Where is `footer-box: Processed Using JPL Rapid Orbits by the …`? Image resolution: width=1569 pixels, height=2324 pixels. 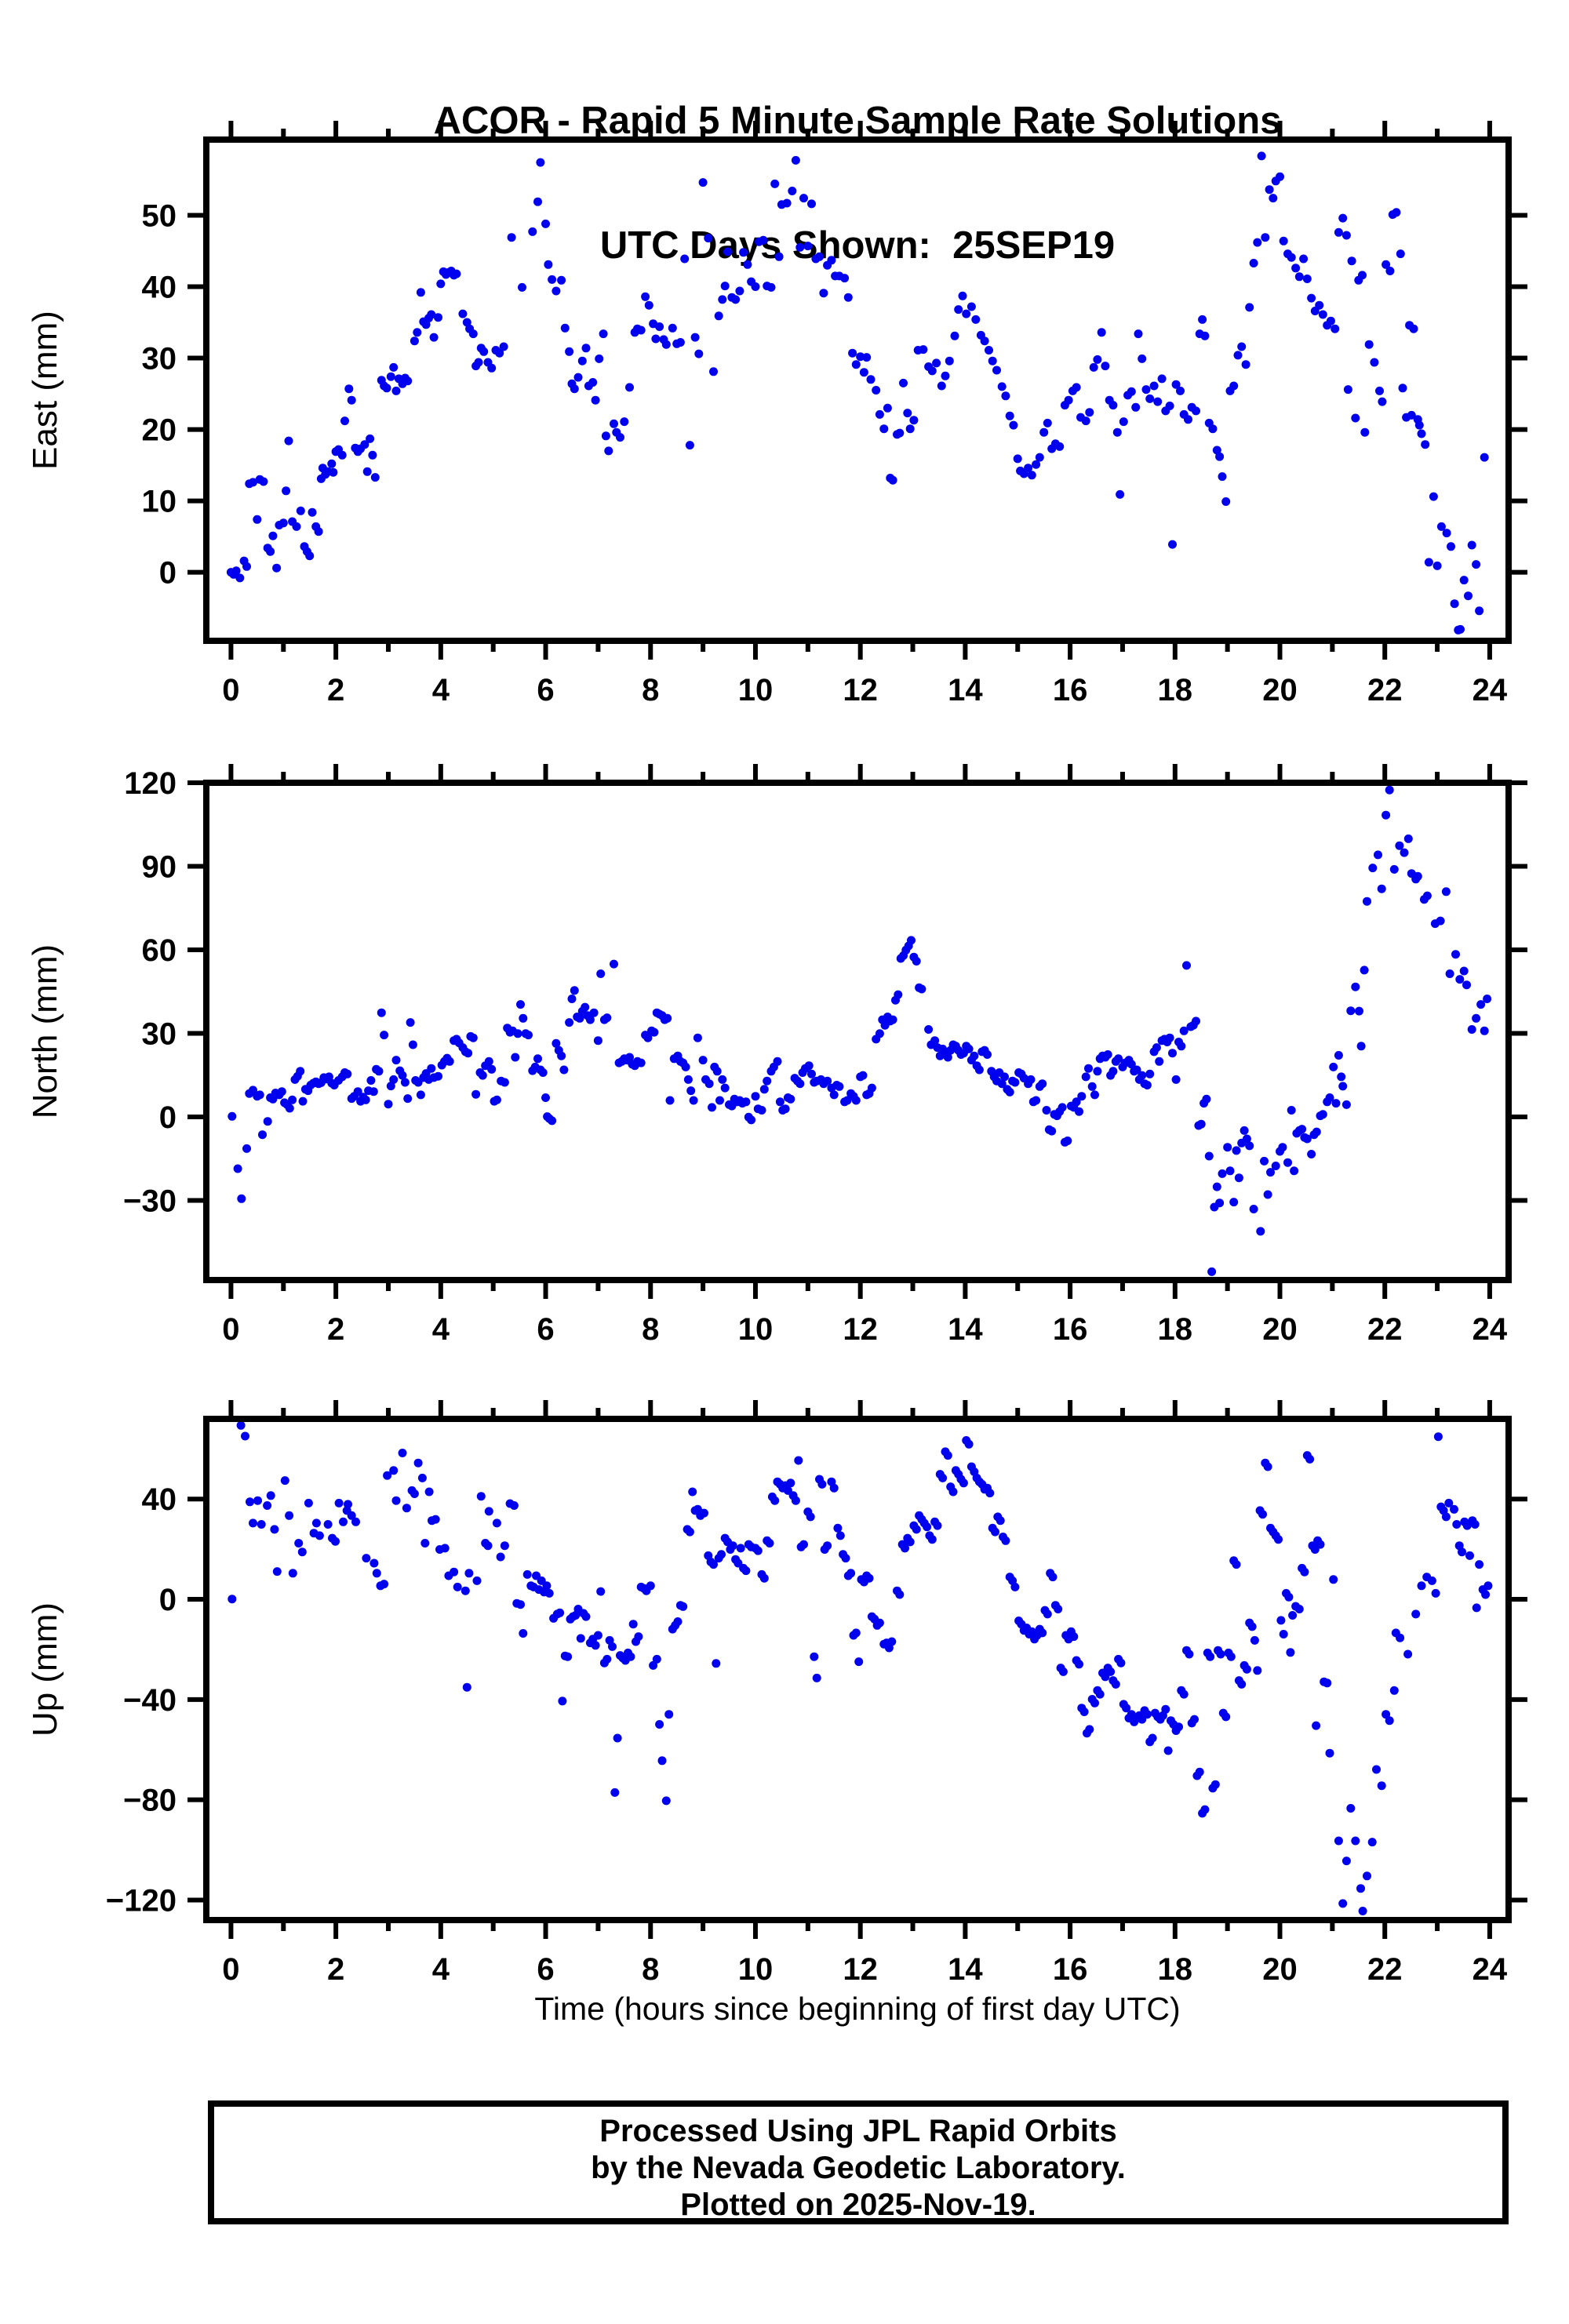 footer-box: Processed Using JPL Rapid Orbits by the … is located at coordinates (858, 2162).